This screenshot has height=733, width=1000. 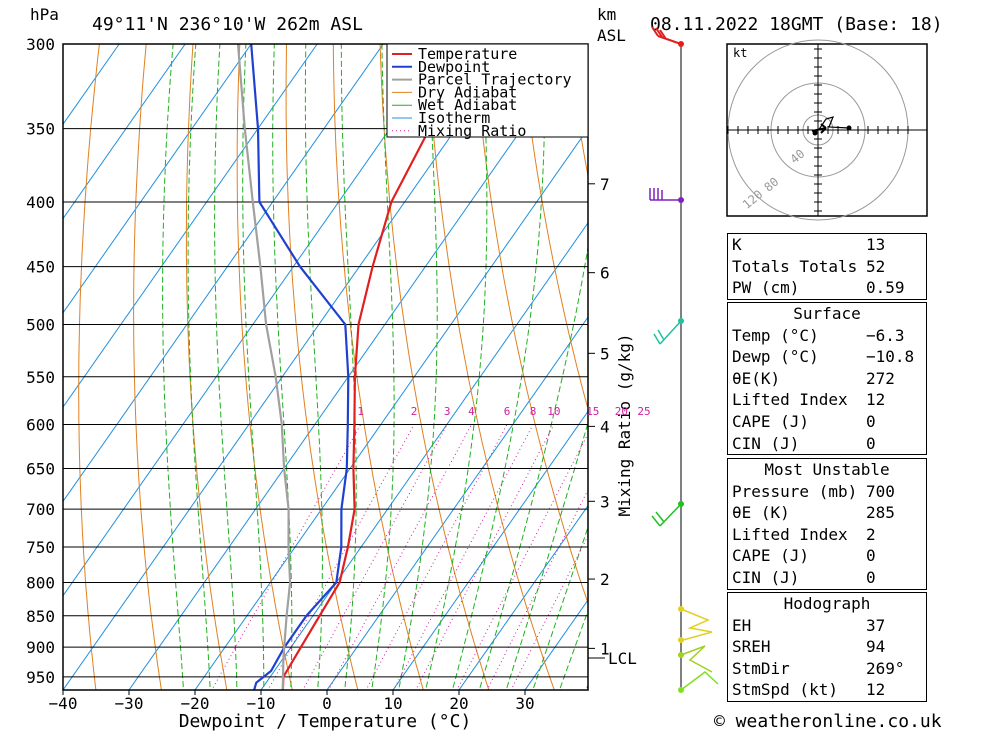 I want to click on km-tick-label: 6, so click(x=605, y=273).